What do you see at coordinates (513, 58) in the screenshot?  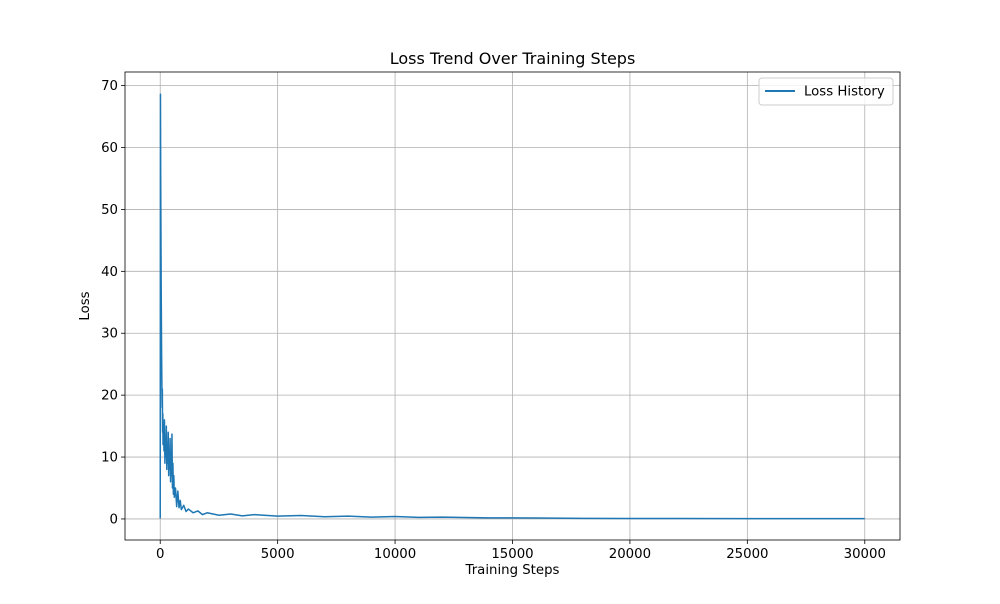 I see `chart-title: Loss Trend Over Training Steps` at bounding box center [513, 58].